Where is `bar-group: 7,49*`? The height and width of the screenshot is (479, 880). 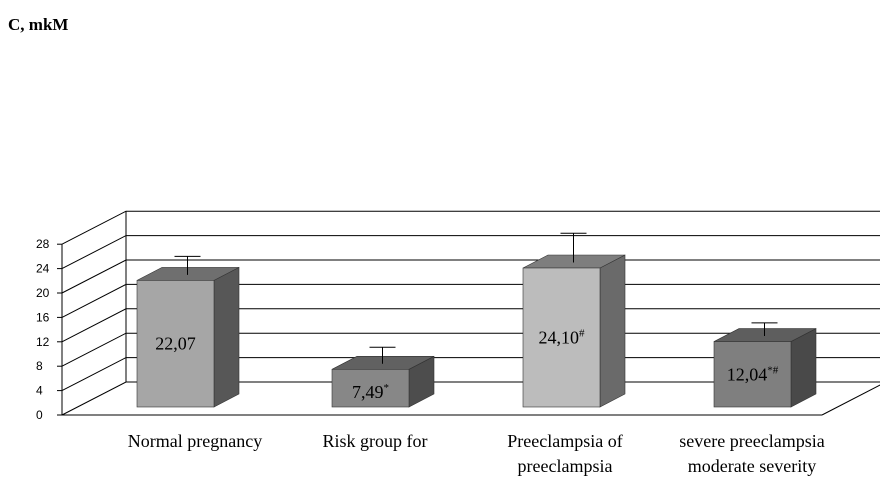
bar-group: 7,49* is located at coordinates (383, 377).